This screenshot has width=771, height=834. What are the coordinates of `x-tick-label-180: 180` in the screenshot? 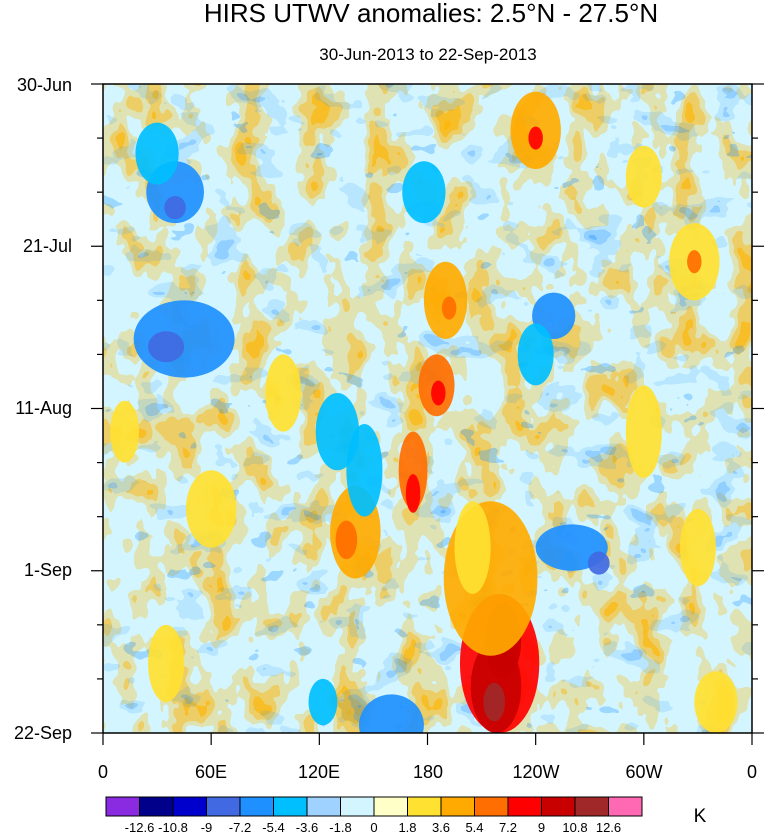 It's located at (428, 772).